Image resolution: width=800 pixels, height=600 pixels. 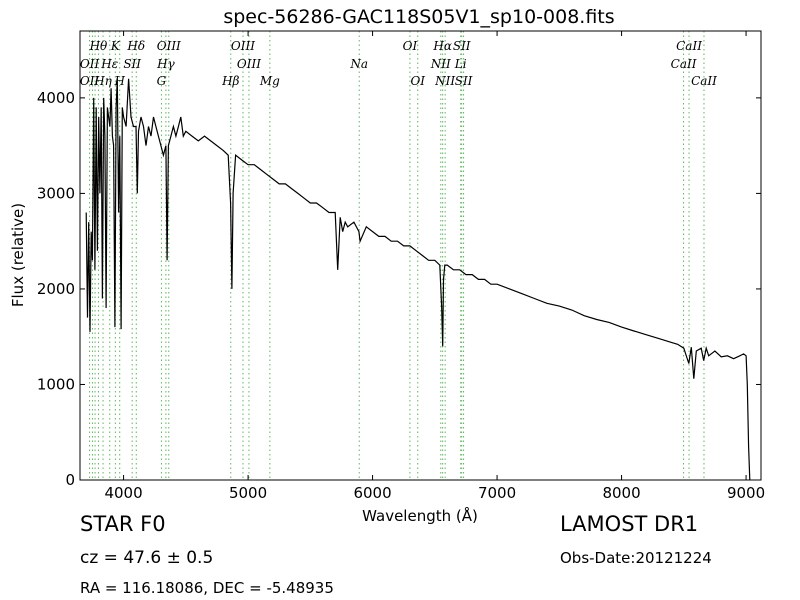 What do you see at coordinates (629, 524) in the screenshot?
I see `survey-name: LAMOST DR1` at bounding box center [629, 524].